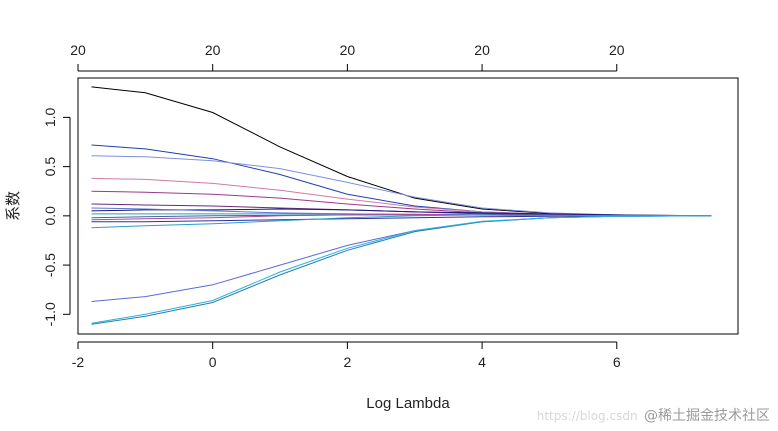 The image size is (778, 431). What do you see at coordinates (50, 167) in the screenshot?
I see `y-tick-label: 0.5` at bounding box center [50, 167].